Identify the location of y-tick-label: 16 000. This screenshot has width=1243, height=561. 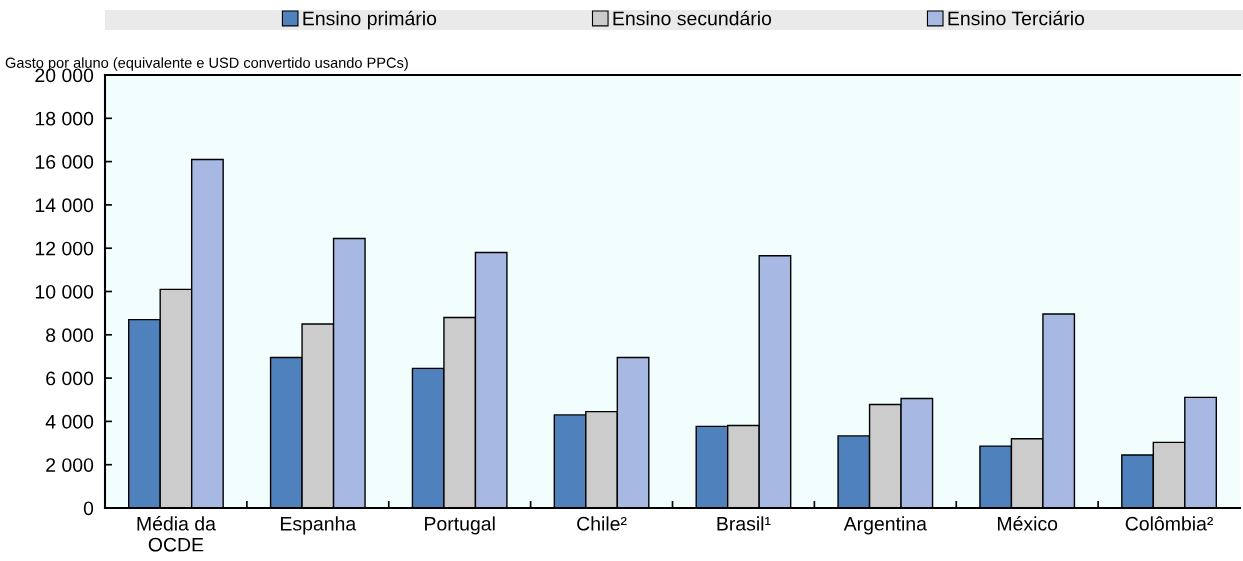
(64, 162).